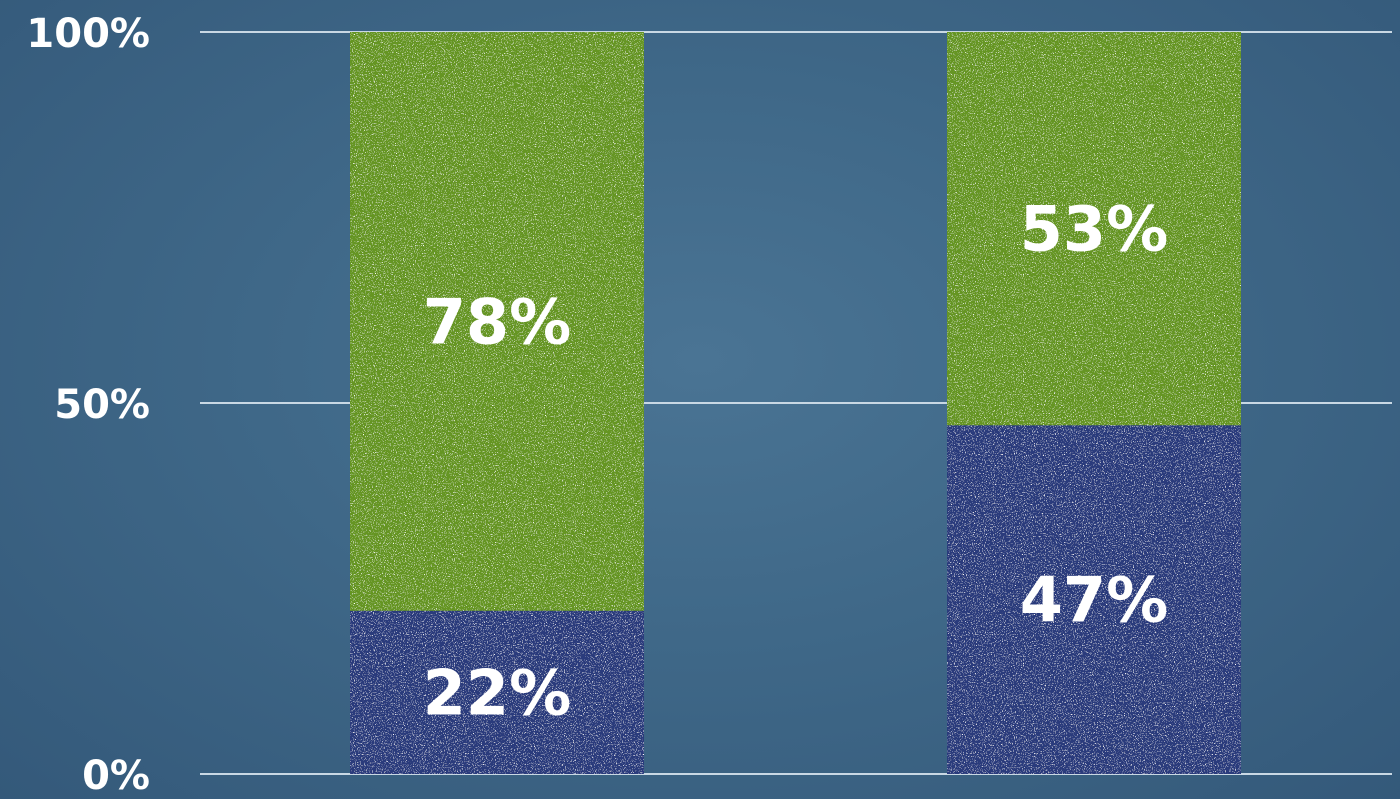 The width and height of the screenshot is (1400, 799). I want to click on y-tick-label: 50%, so click(102, 405).